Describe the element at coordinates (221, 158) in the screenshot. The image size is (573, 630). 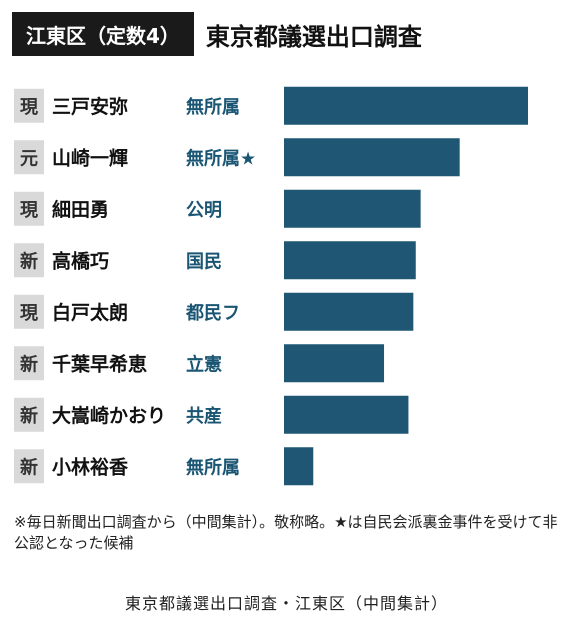
I see `candidate-party: 無所属★` at that location.